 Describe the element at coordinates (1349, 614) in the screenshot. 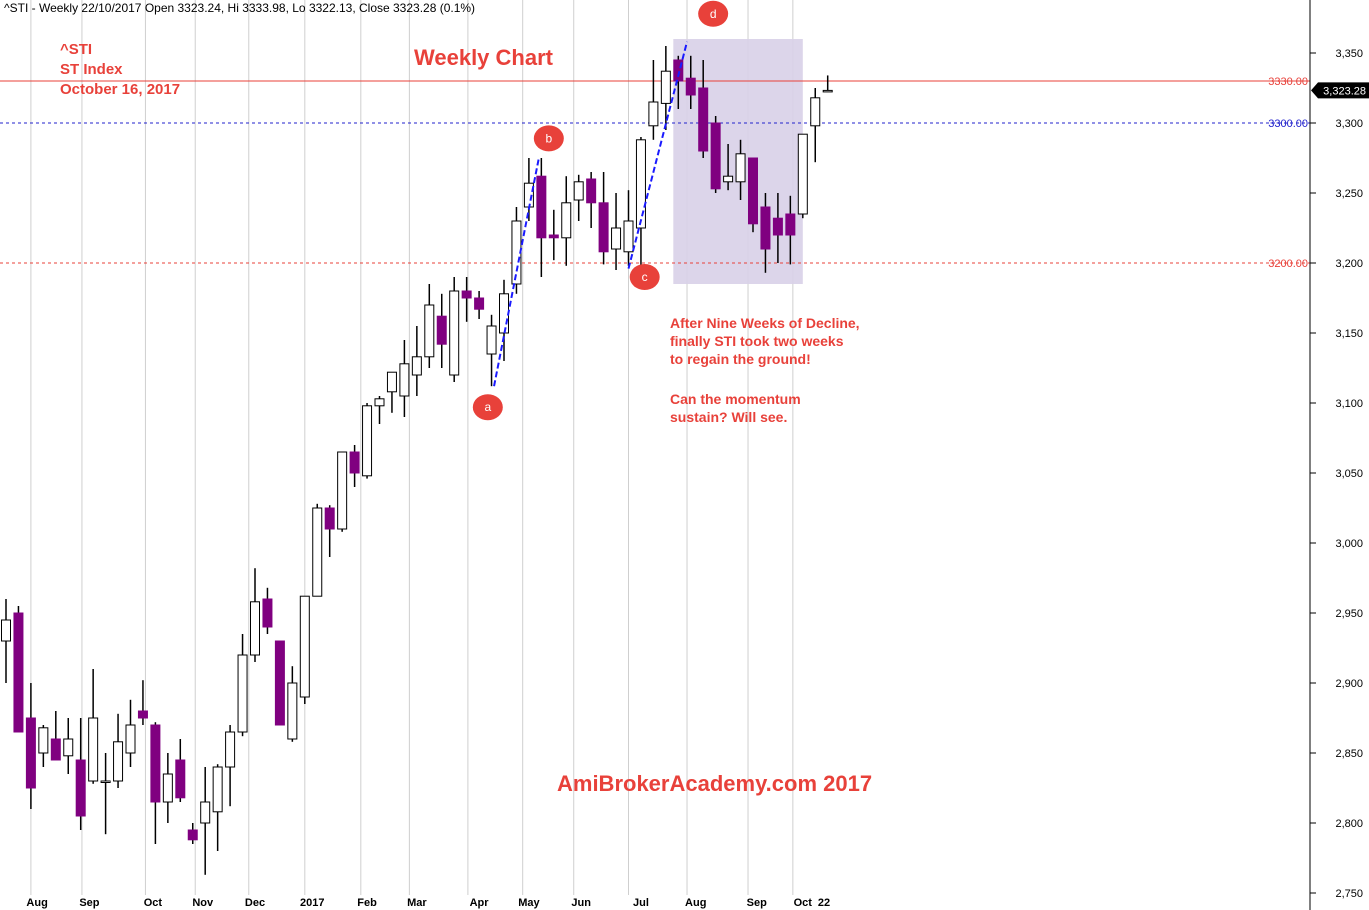

I see `y-tick-label: 2,950` at that location.